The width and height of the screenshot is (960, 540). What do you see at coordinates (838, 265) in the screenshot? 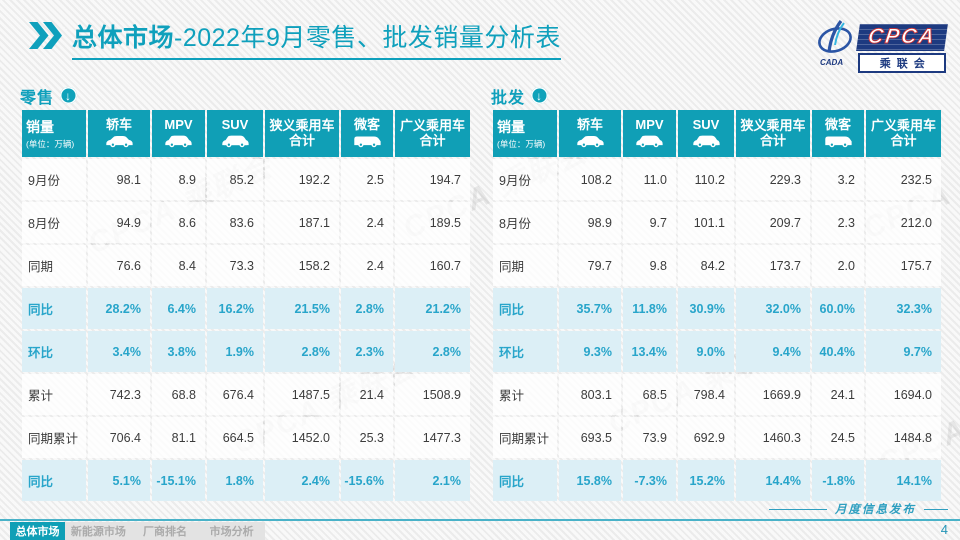
I see `cell-value: 2.0` at bounding box center [838, 265].